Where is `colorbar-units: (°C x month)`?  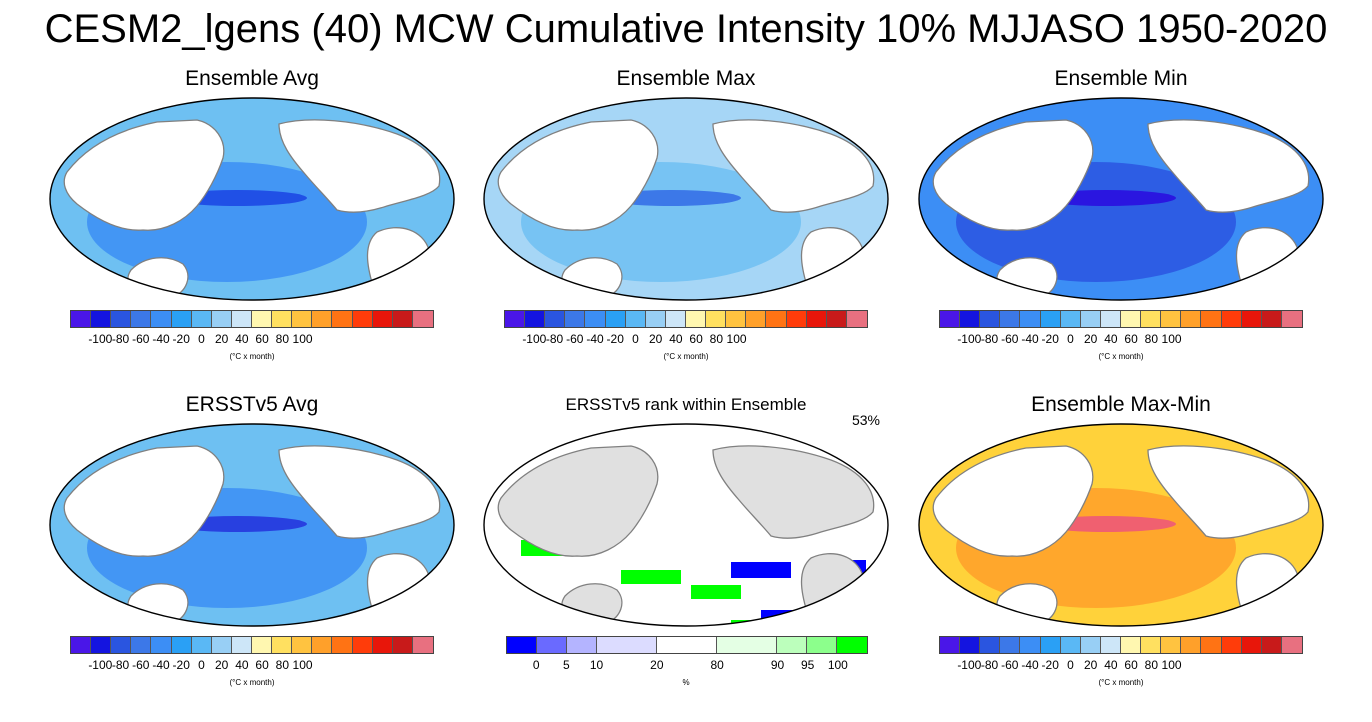 colorbar-units: (°C x month) is located at coordinates (686, 356).